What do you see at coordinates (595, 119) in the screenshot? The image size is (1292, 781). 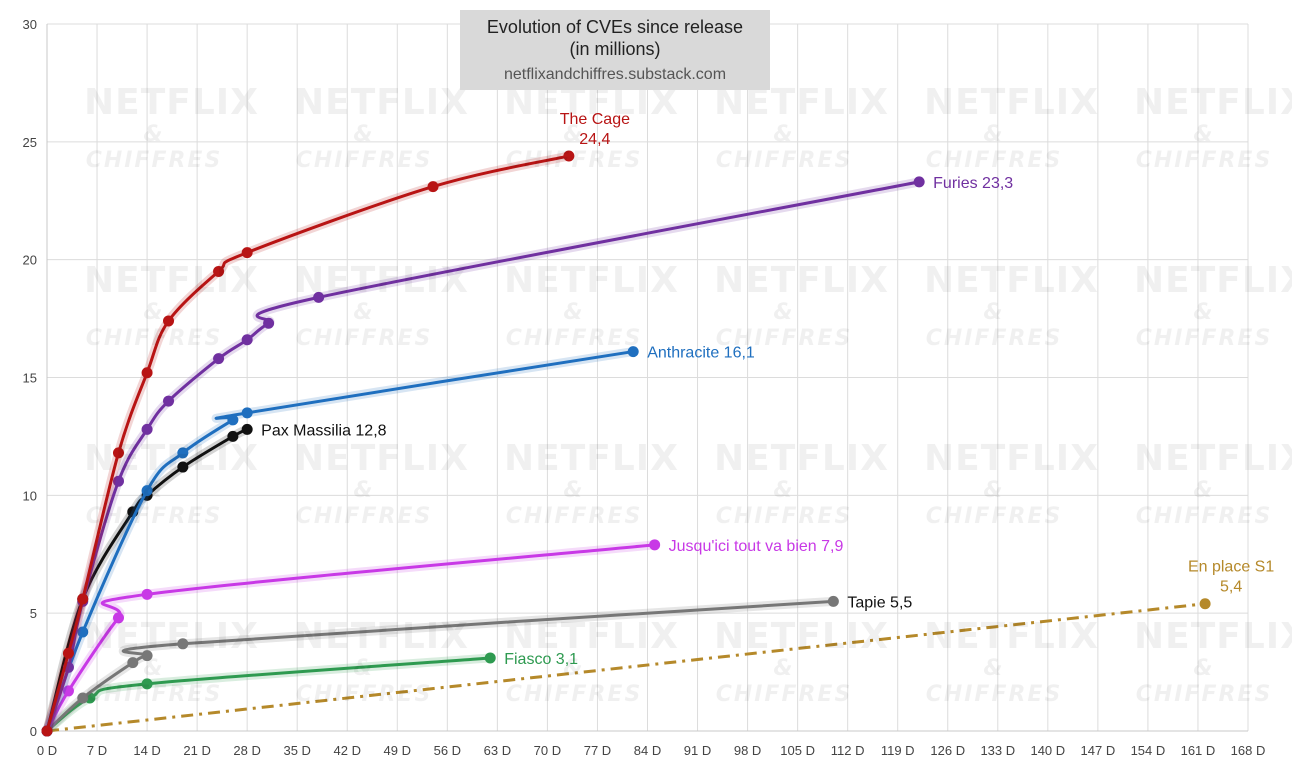 I see `series-label: The Cage` at bounding box center [595, 119].